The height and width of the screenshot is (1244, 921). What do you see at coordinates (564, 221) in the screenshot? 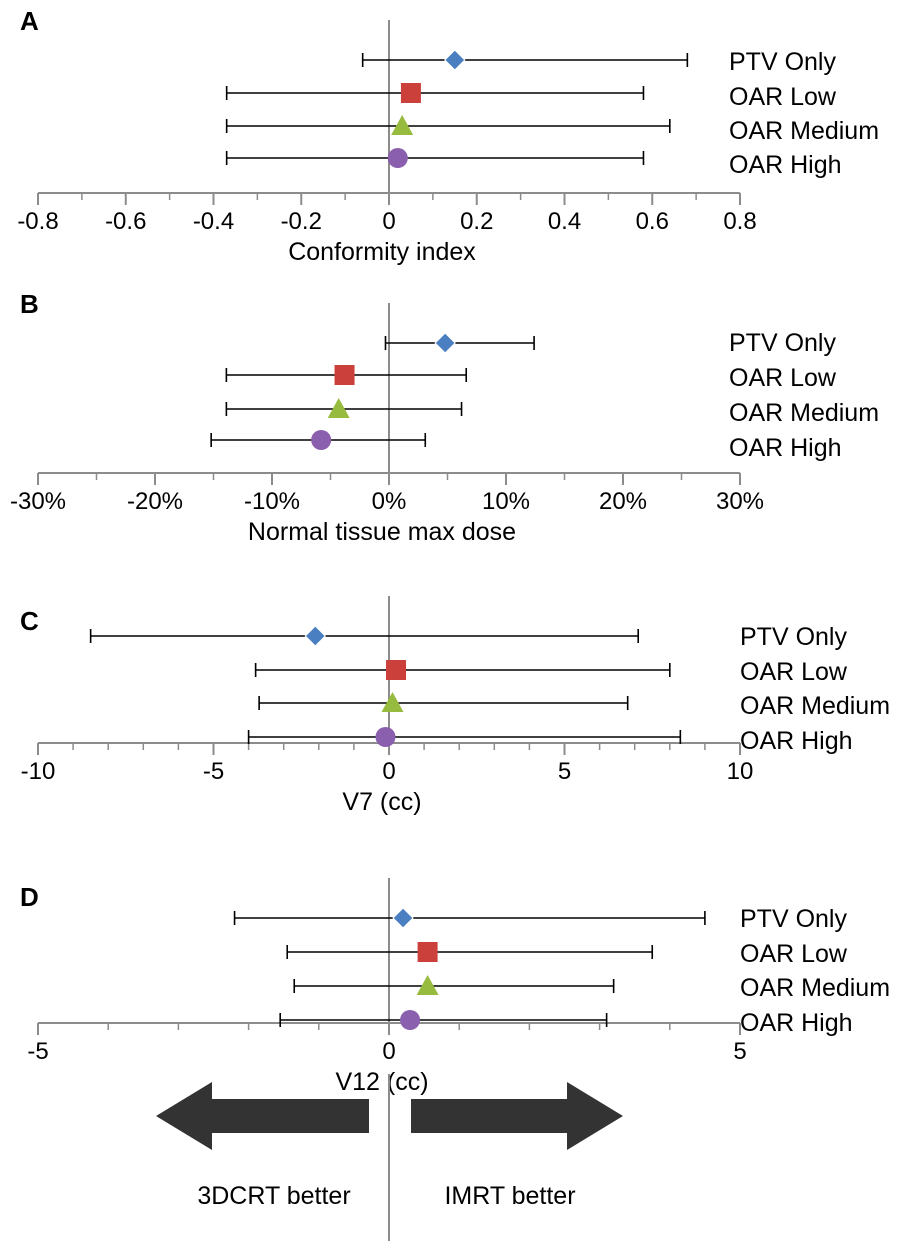
I see `x-tick-label: 0.4` at bounding box center [564, 221].